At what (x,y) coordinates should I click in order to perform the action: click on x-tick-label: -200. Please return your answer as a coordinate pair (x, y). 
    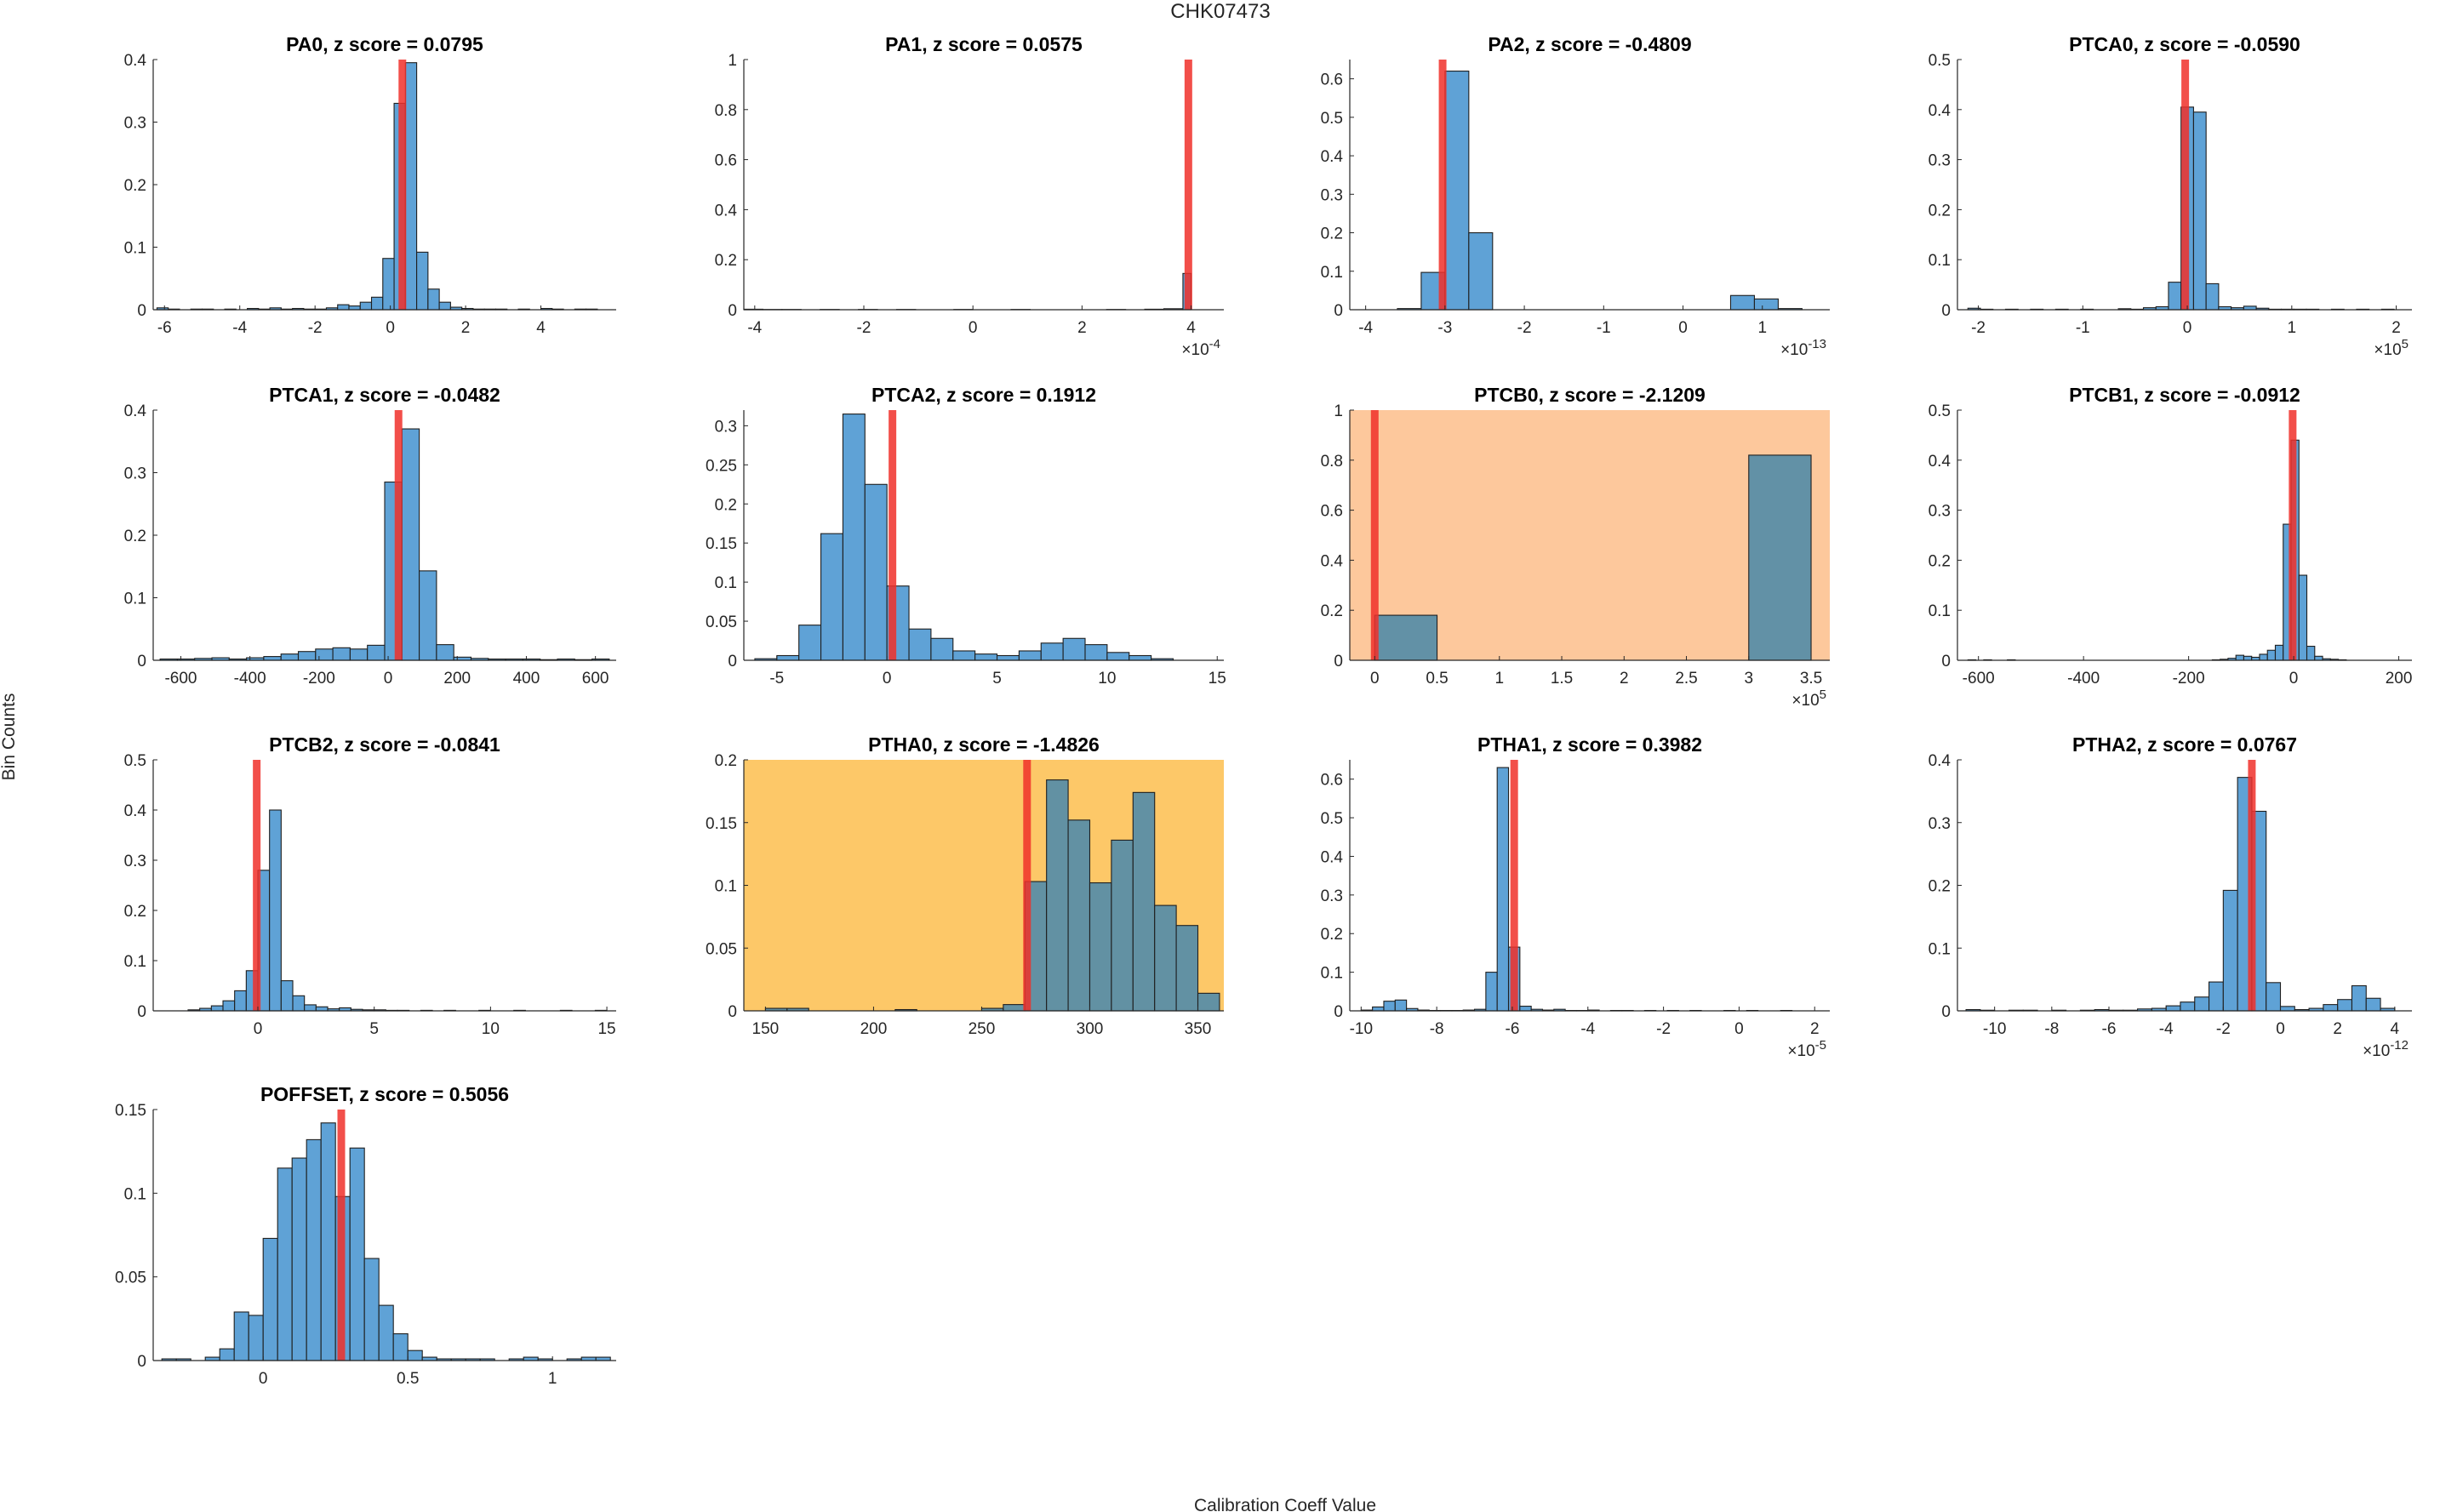
    Looking at the image, I should click on (2189, 679).